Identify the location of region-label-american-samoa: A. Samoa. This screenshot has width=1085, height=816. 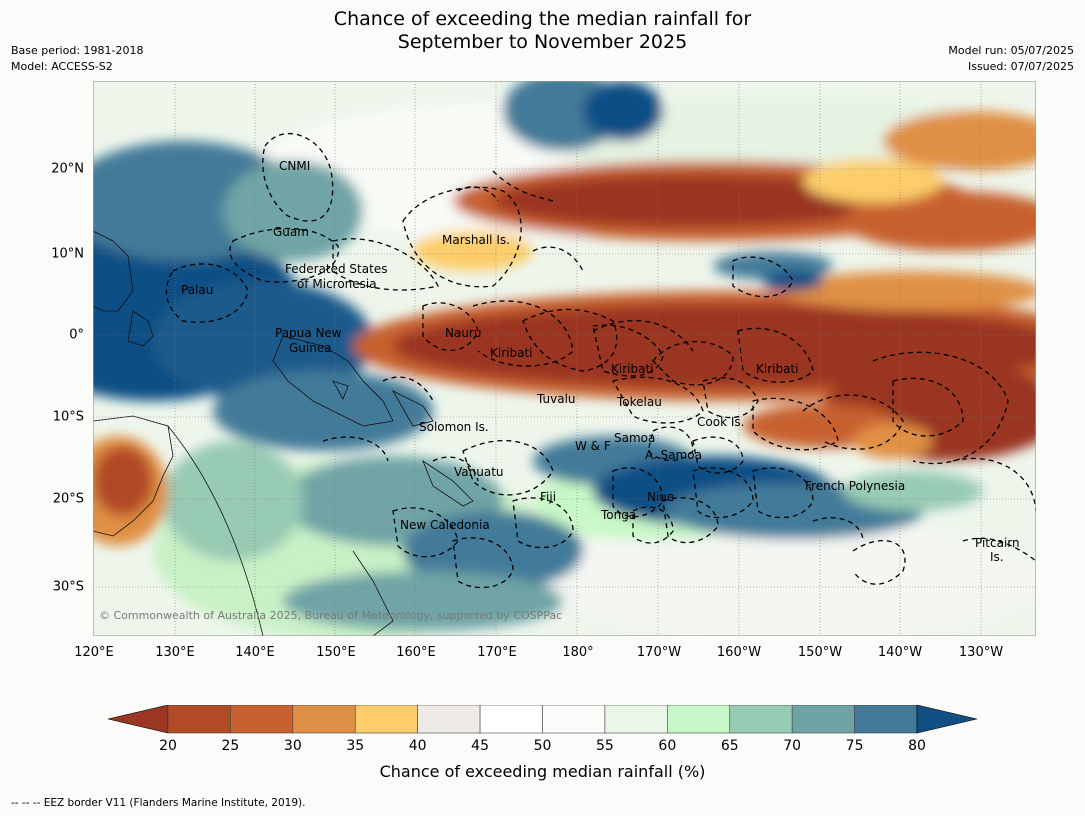
(673, 455).